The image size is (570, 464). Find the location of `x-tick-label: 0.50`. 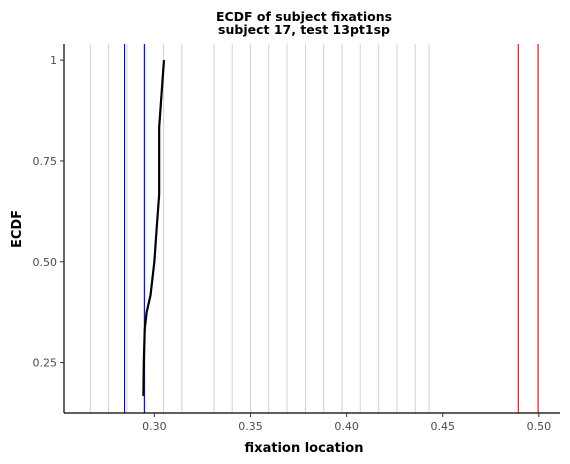

x-tick-label: 0.50 is located at coordinates (539, 426).